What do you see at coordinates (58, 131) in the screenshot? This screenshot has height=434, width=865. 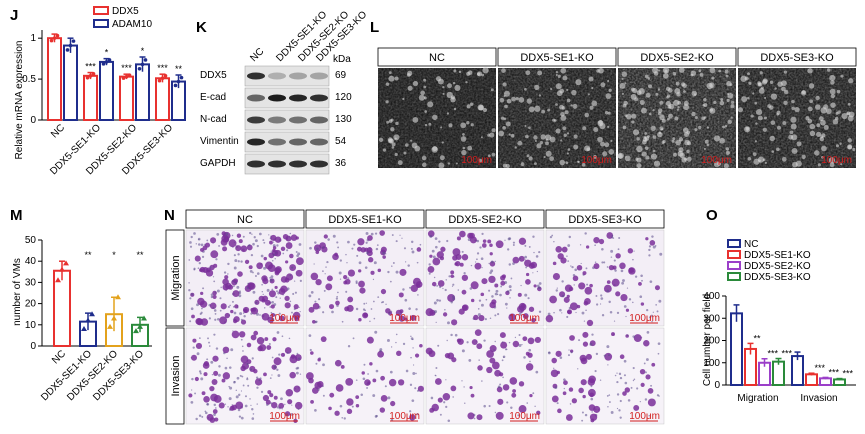 I see `chart-j-category-label: NC` at bounding box center [58, 131].